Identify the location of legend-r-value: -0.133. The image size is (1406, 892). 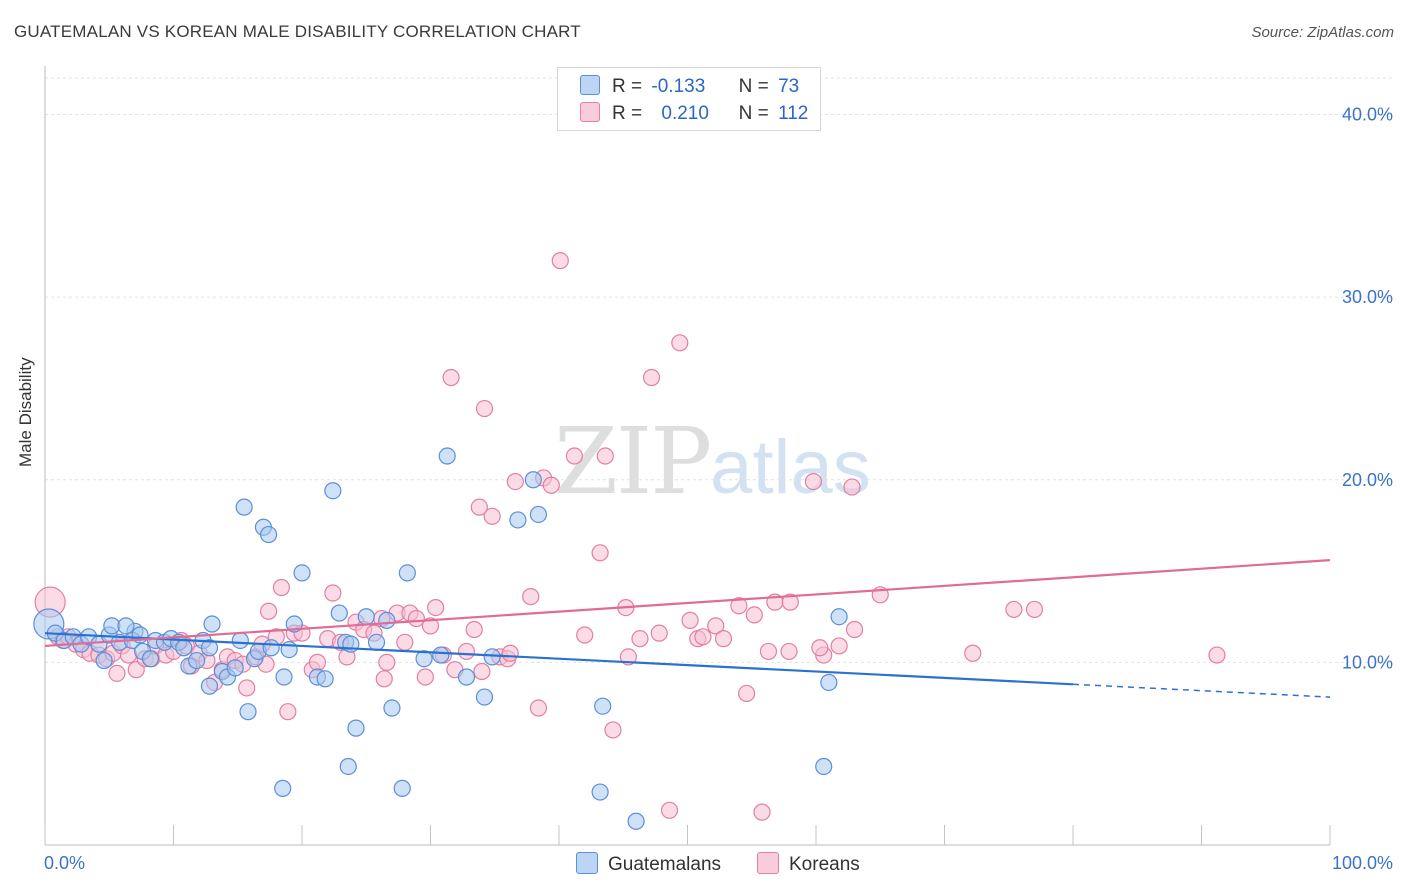
(678, 86).